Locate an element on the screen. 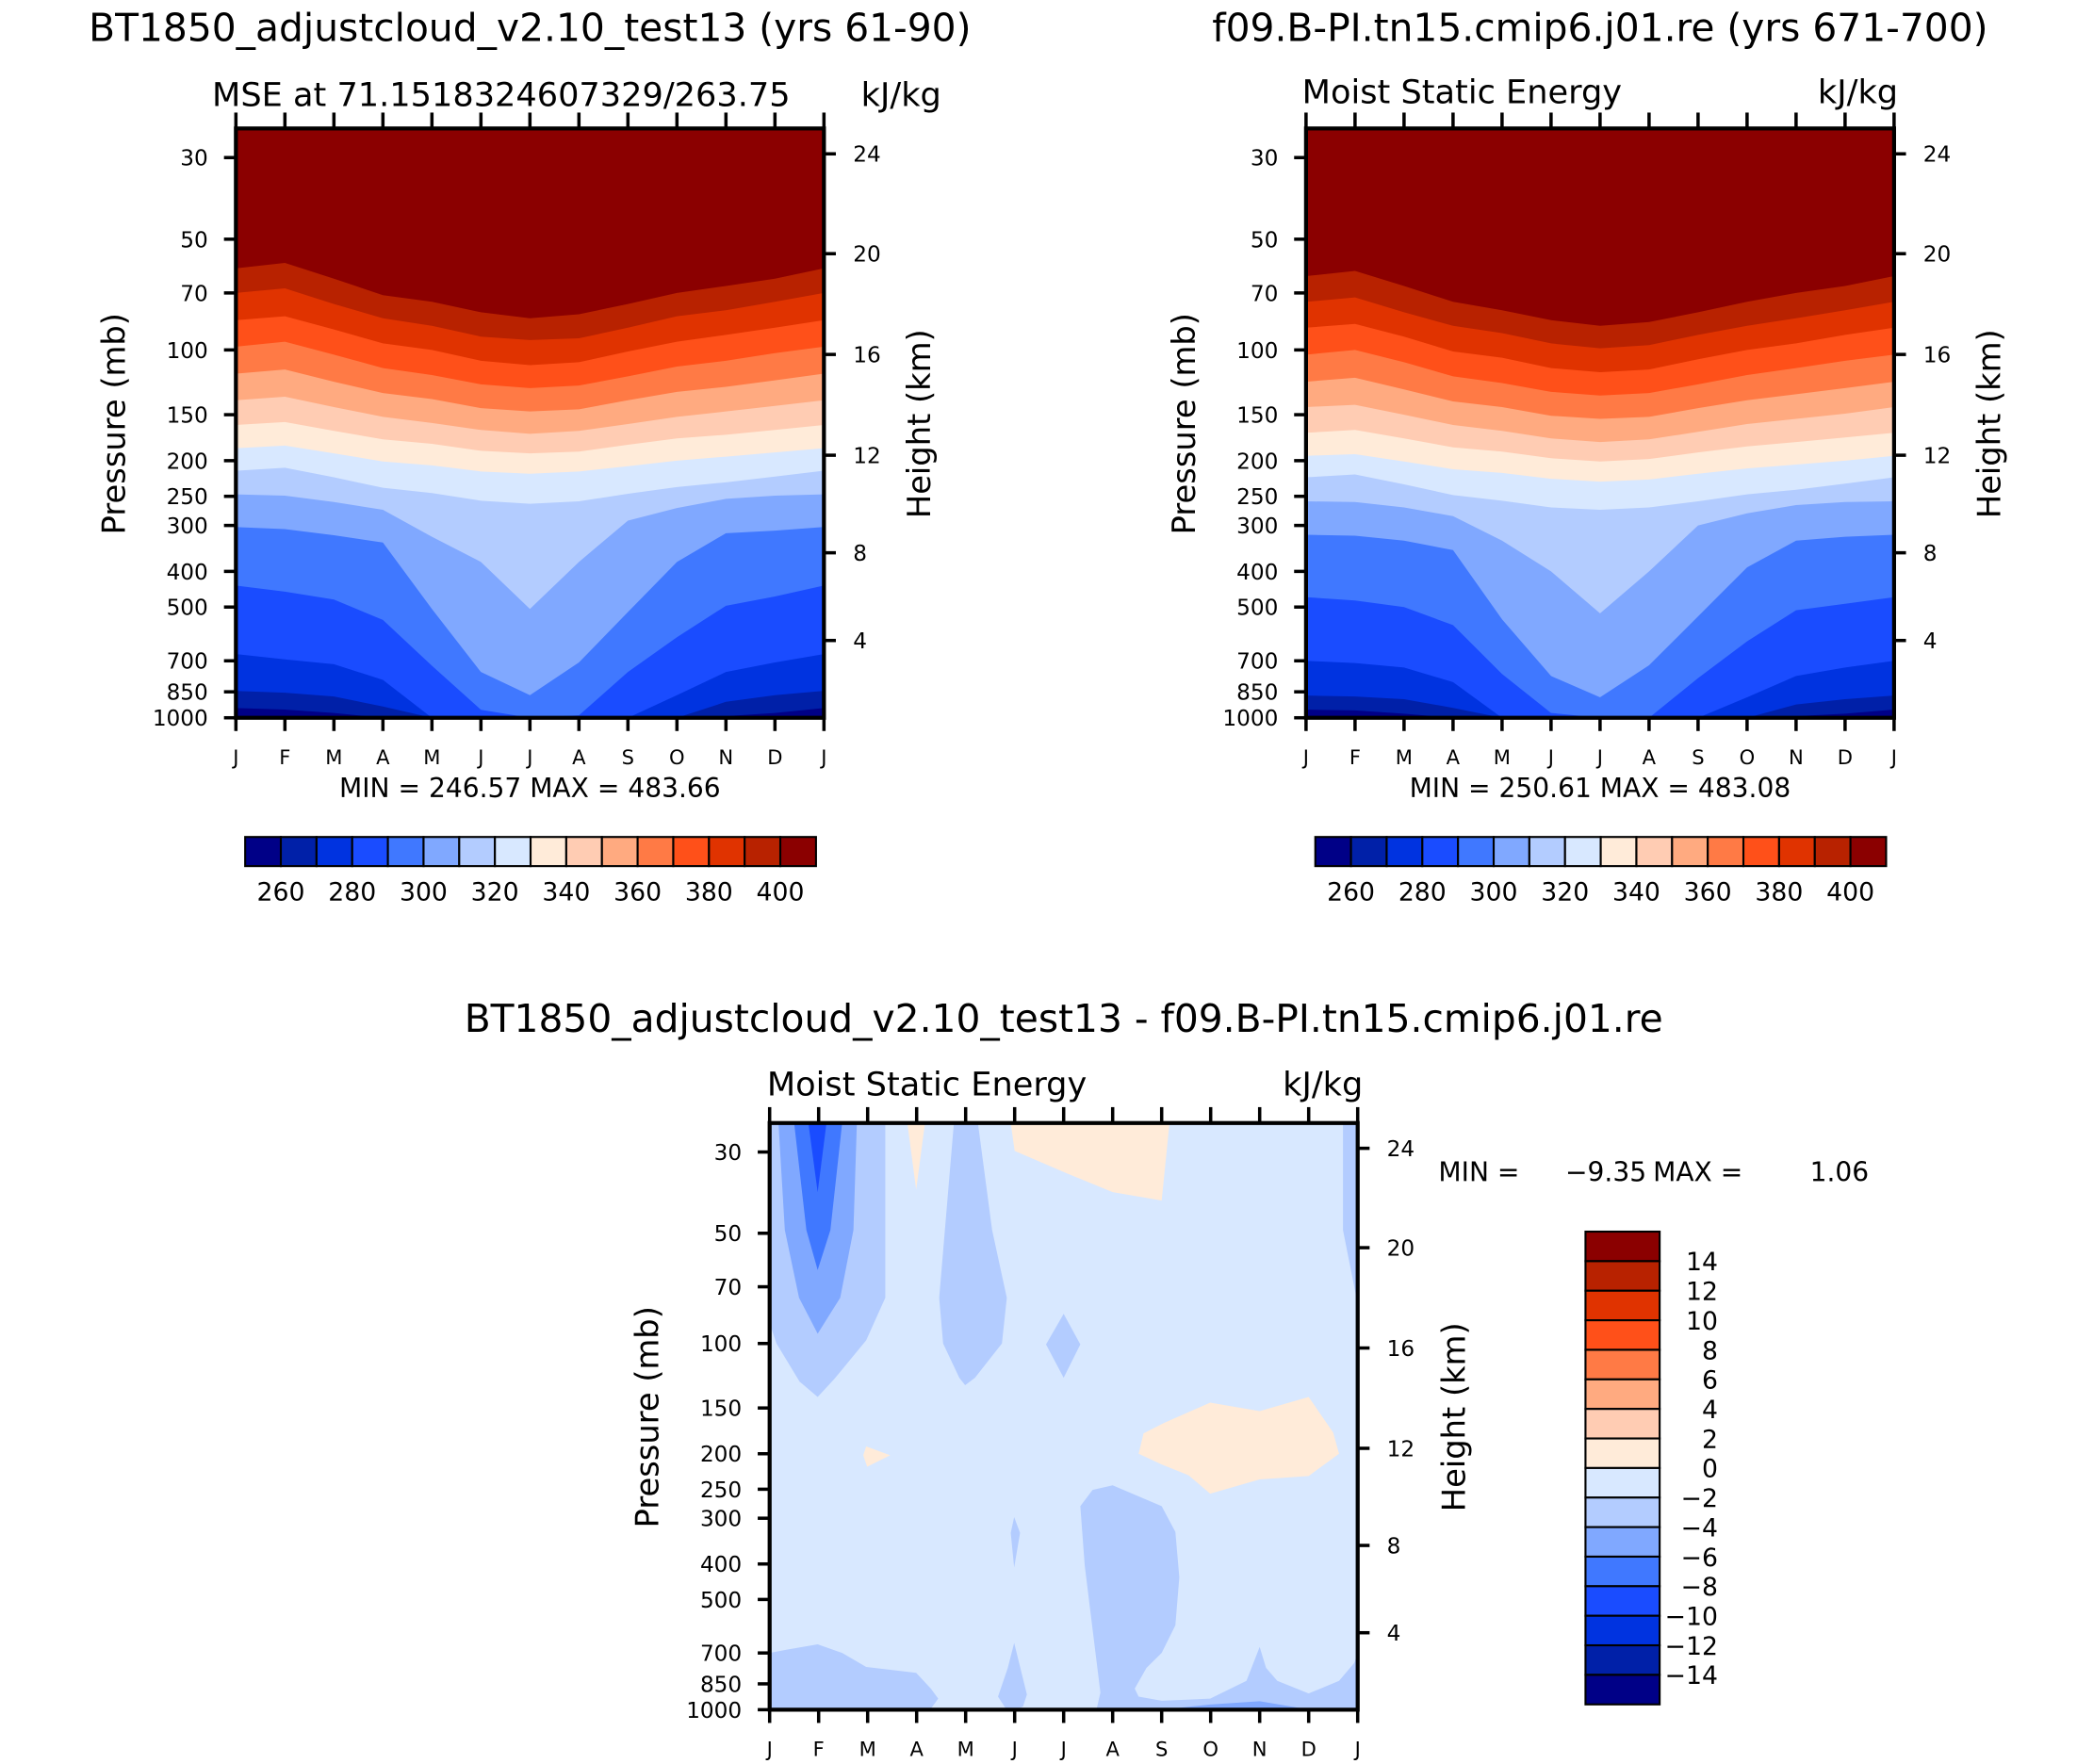  y-tick-label: 700 is located at coordinates (187, 662).